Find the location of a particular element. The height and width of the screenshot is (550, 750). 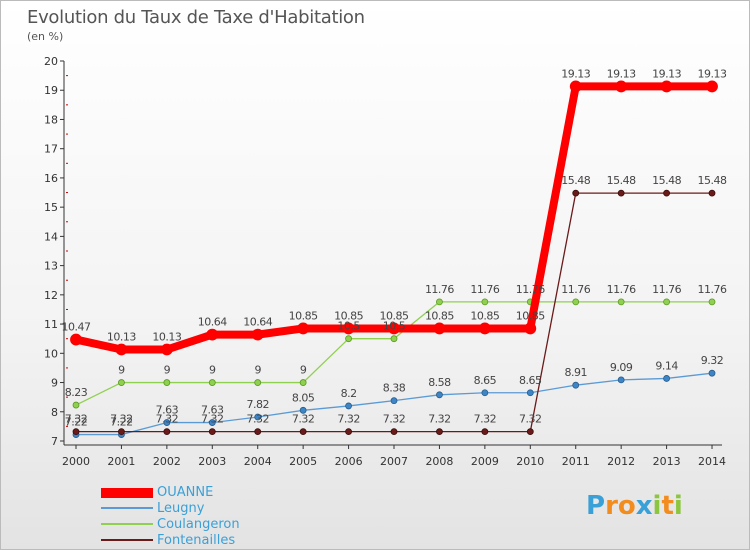

x-tick-label: 2013 is located at coordinates (667, 461).